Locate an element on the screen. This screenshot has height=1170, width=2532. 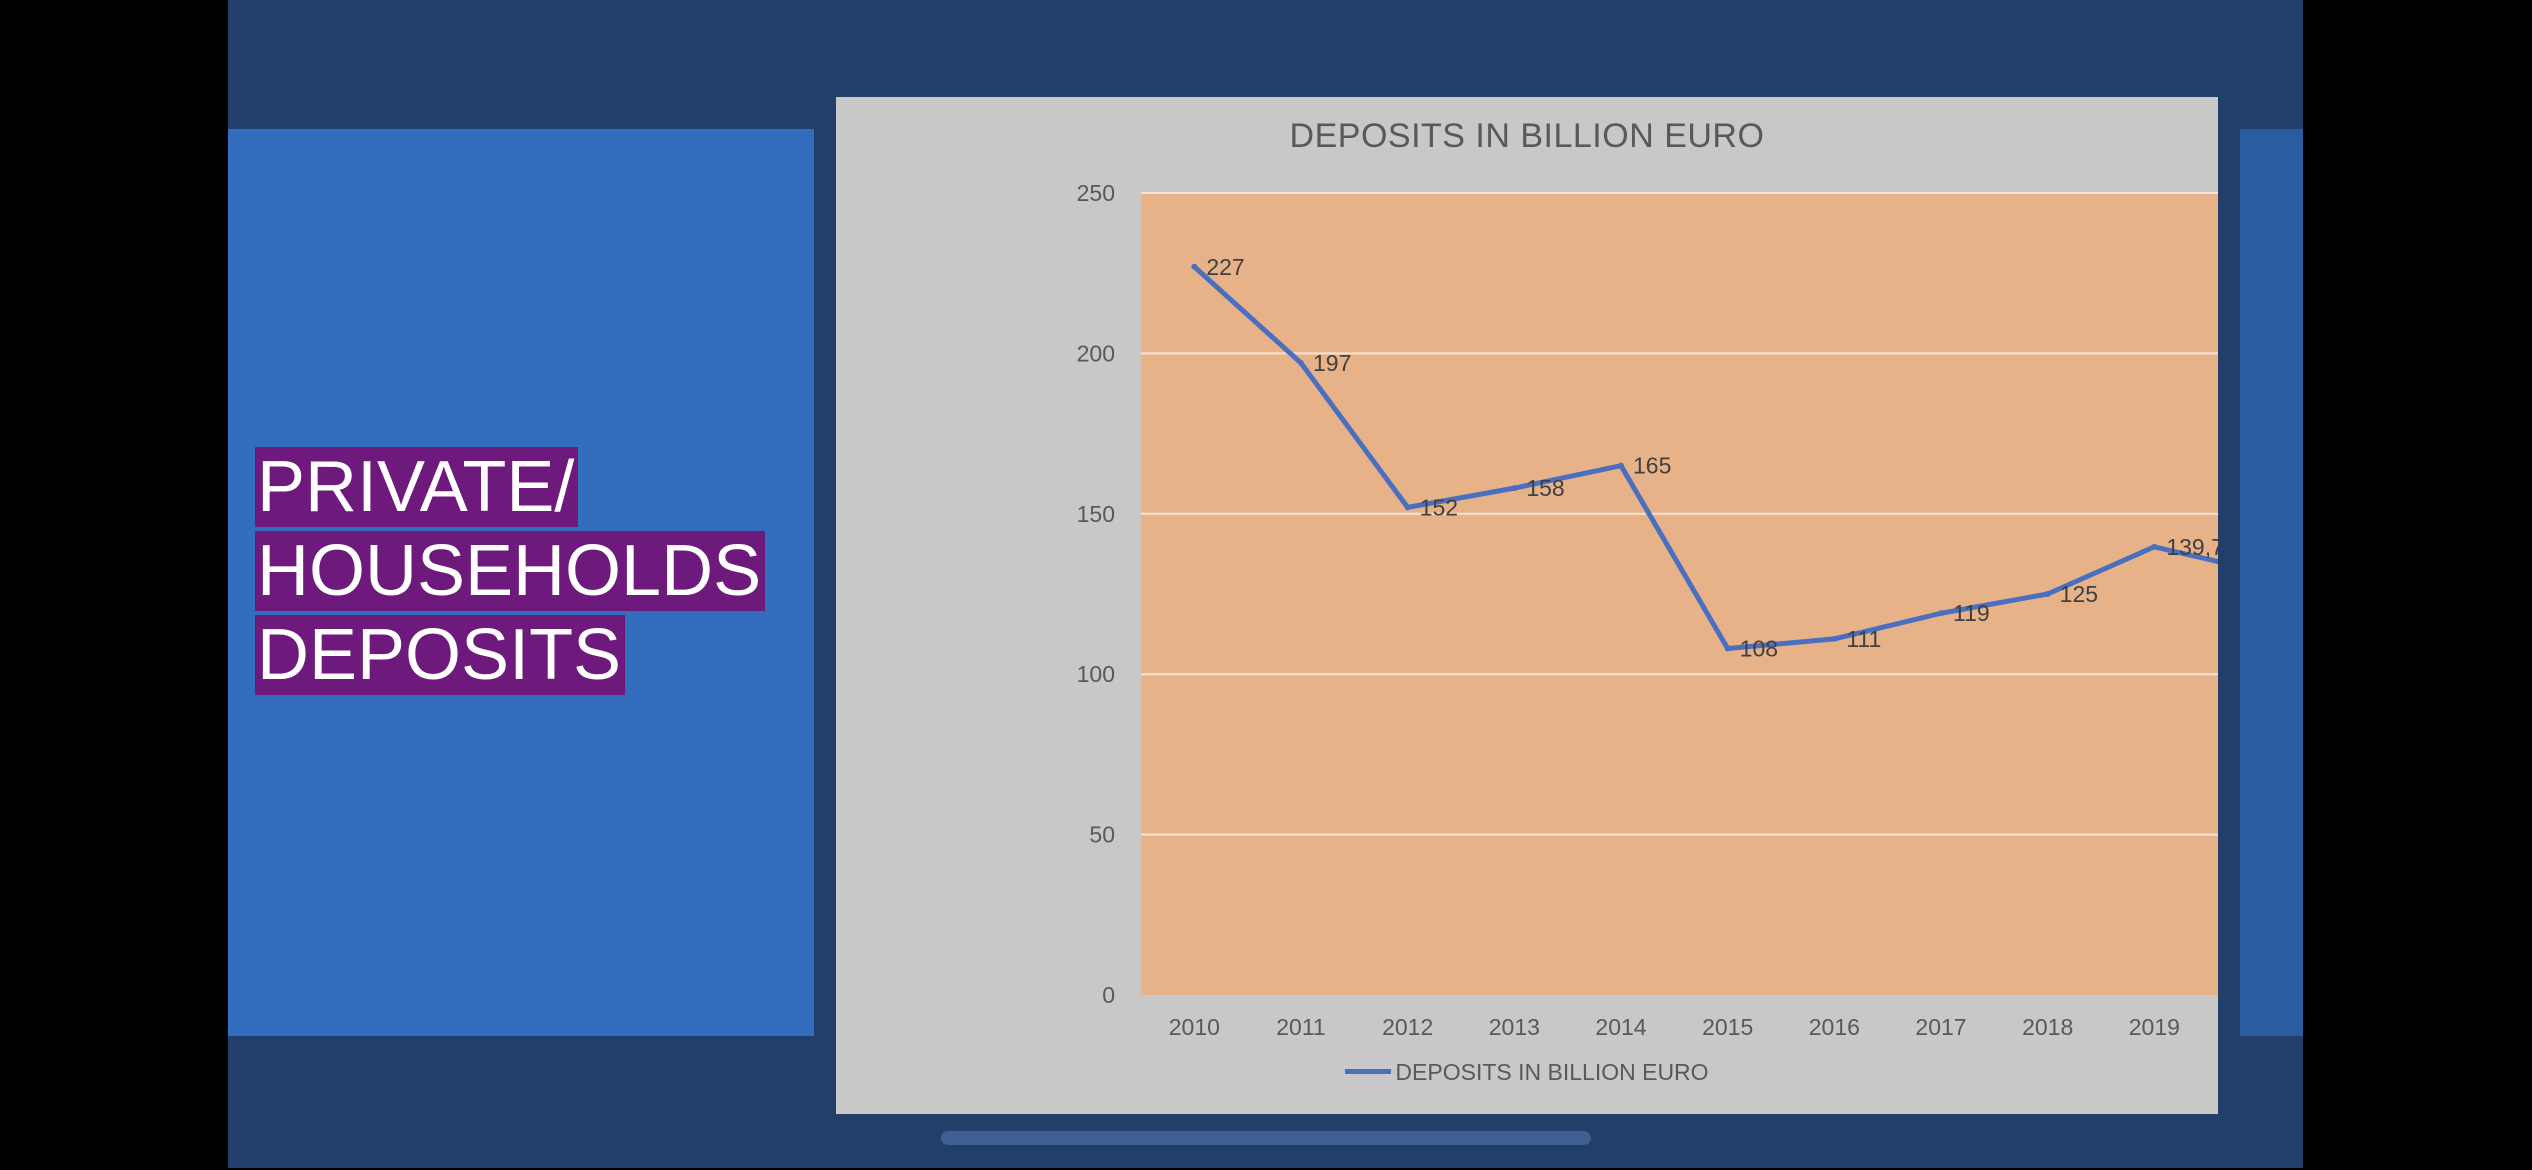
x-tick-label: 2017 is located at coordinates (1940, 1027).